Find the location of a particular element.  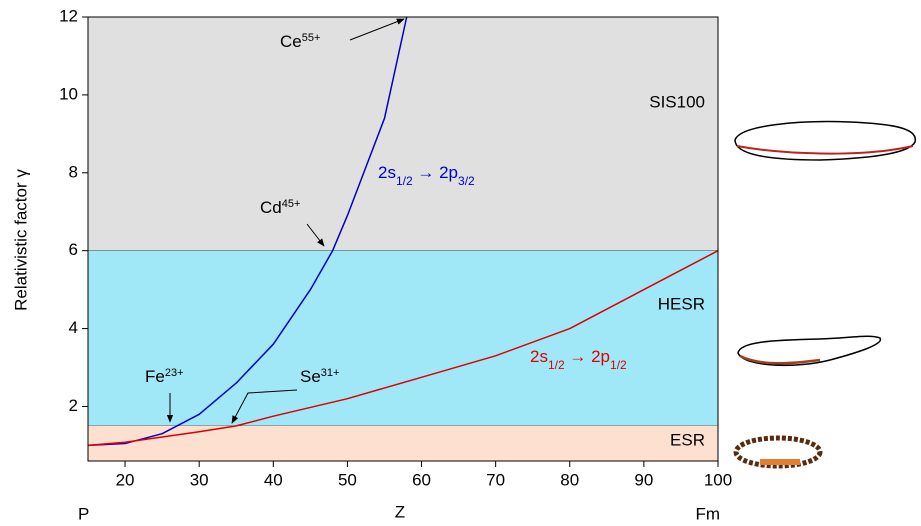

annotation: Fe23+ is located at coordinates (164, 376).